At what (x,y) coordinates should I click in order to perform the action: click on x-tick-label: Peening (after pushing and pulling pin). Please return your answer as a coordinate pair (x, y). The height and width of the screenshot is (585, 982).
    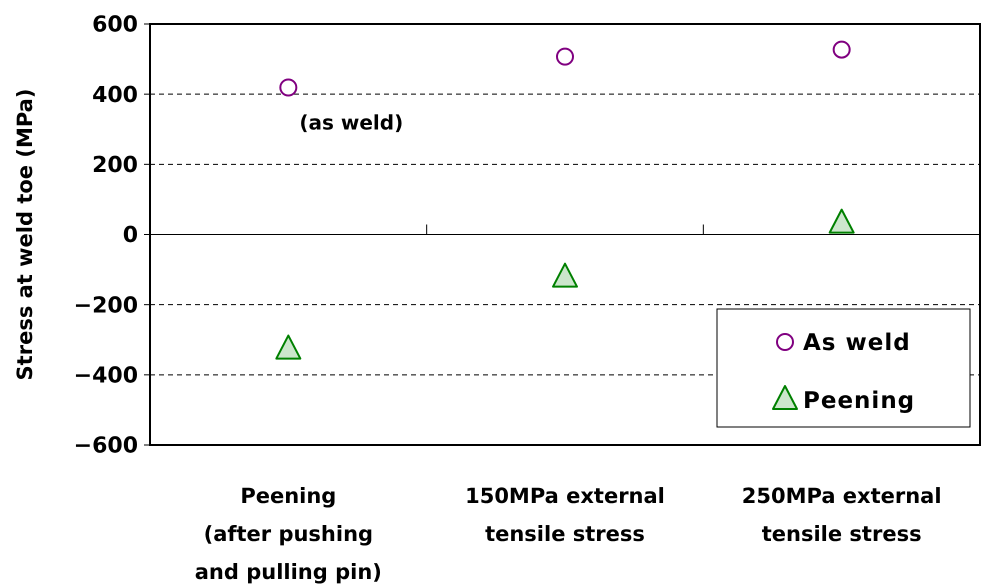
    Looking at the image, I should click on (288, 534).